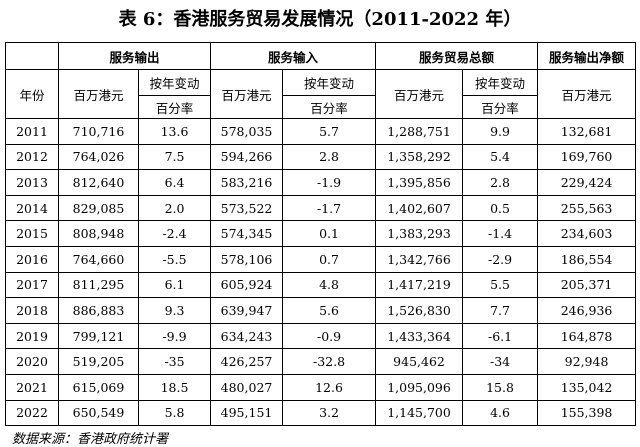 This screenshot has height=447, width=640. What do you see at coordinates (587, 413) in the screenshot?
I see `value-cell: 155,398` at bounding box center [587, 413].